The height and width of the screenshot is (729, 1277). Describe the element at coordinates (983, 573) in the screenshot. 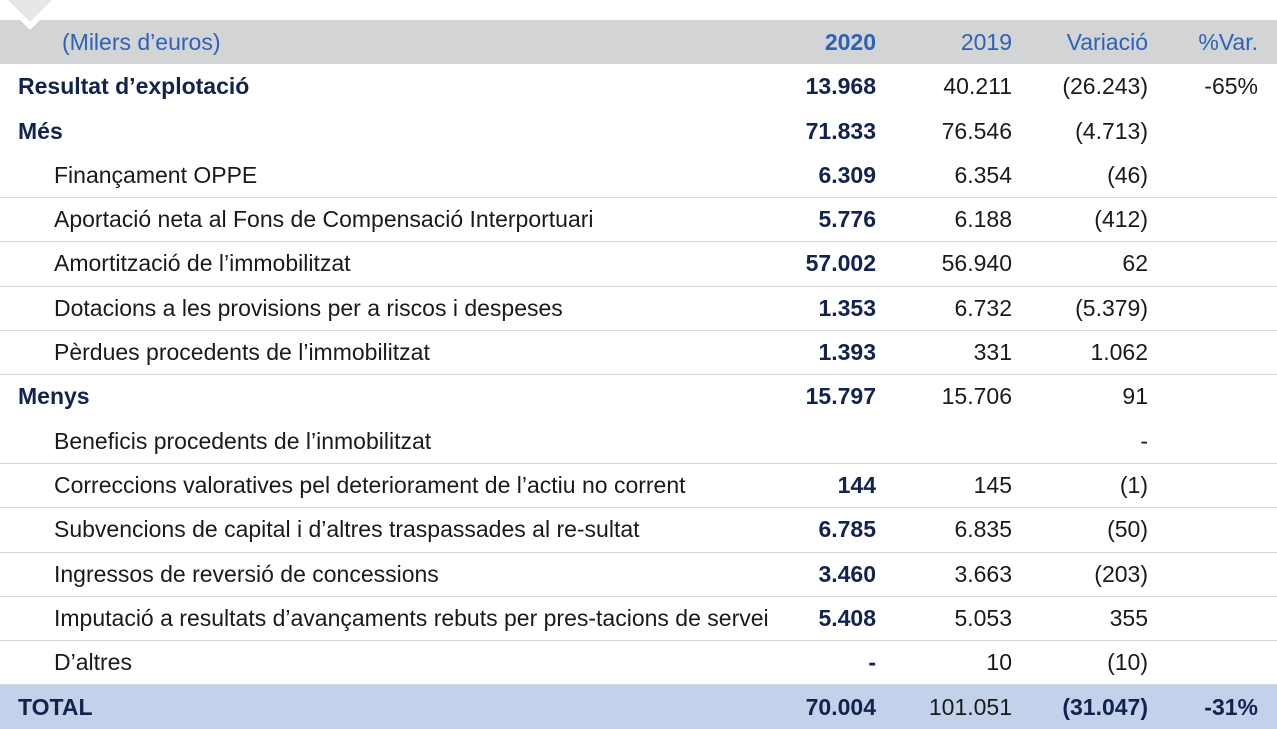

I see `value-2019: 3.663` at that location.